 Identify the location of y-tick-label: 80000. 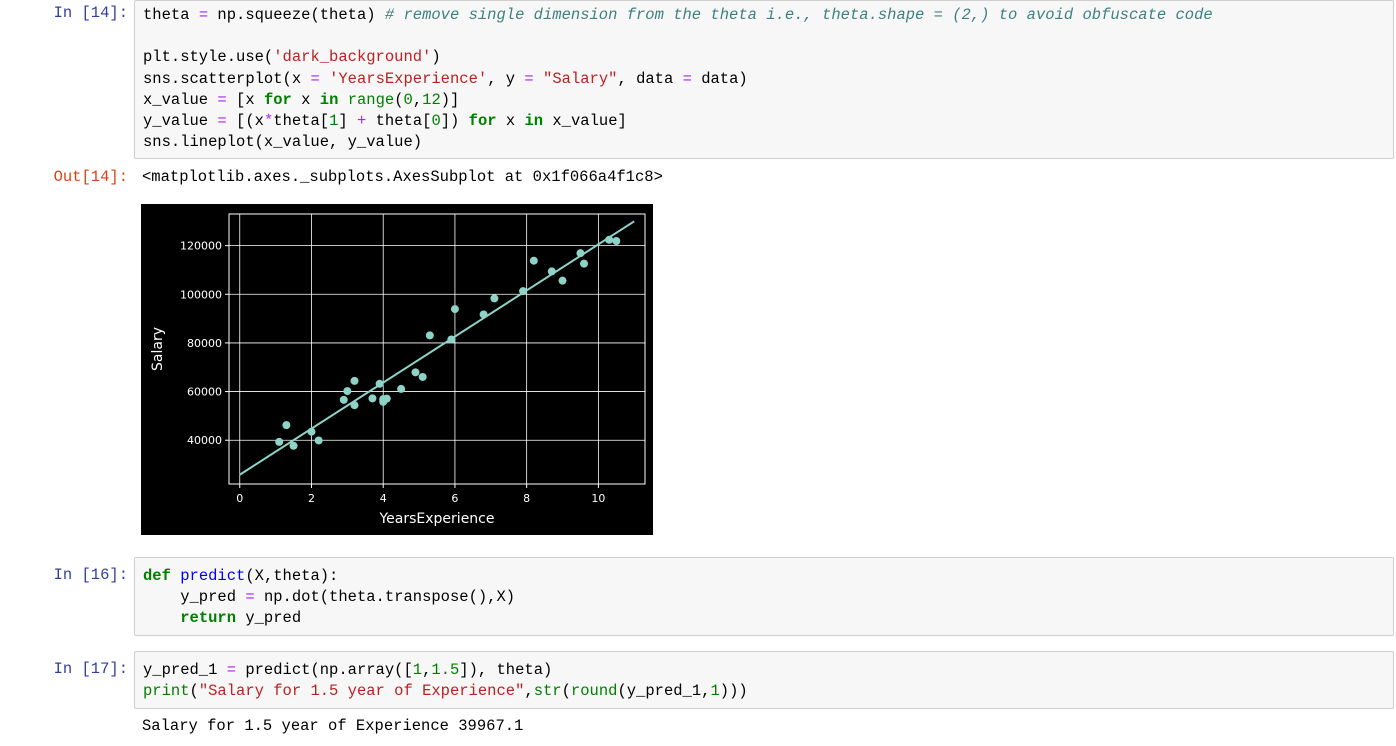
(204, 343).